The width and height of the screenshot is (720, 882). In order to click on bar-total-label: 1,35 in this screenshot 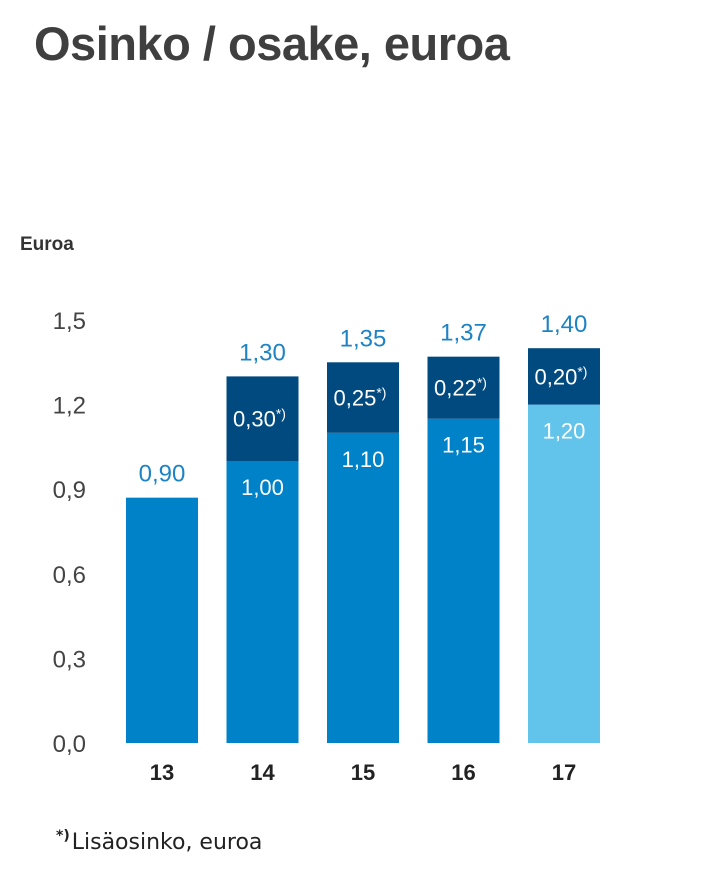, I will do `click(363, 338)`.